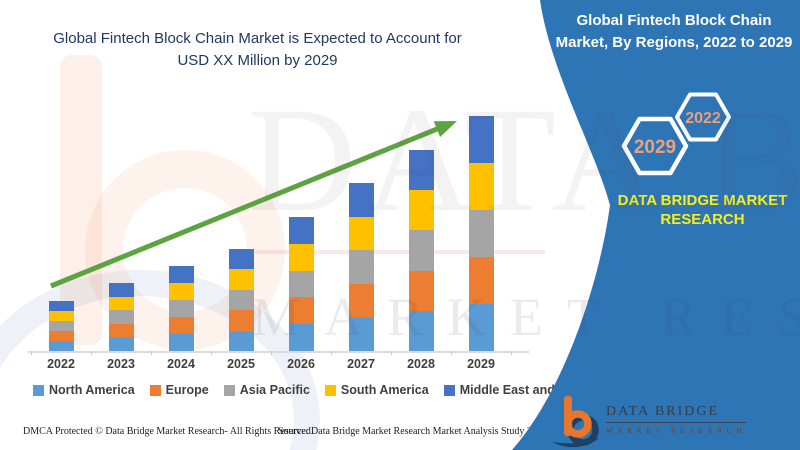 Image resolution: width=800 pixels, height=450 pixels. I want to click on brand-name: DATA BRIDGE MARKET RESEARCH, so click(702, 210).